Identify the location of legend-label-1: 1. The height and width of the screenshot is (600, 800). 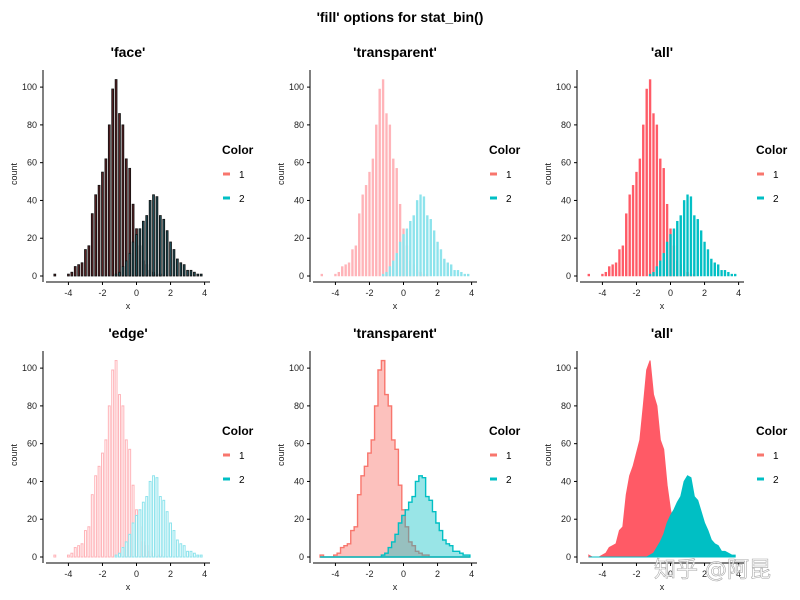
(776, 456).